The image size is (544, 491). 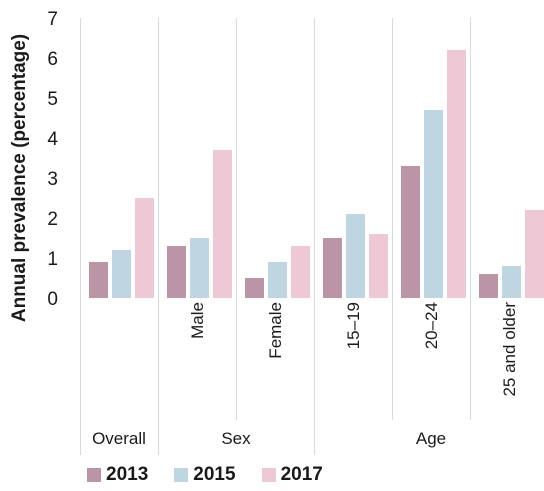 I want to click on bar-2017-Male, so click(x=222, y=224).